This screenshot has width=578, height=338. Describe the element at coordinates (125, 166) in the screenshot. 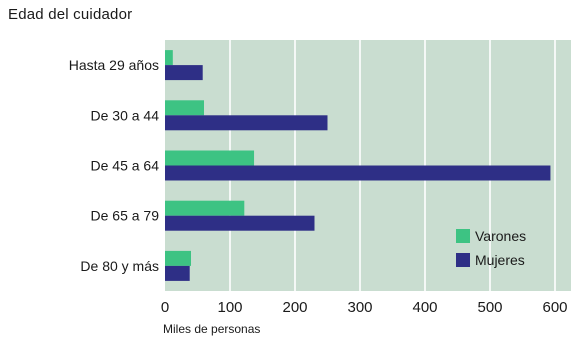

I see `category-label: De 45 a 64` at that location.